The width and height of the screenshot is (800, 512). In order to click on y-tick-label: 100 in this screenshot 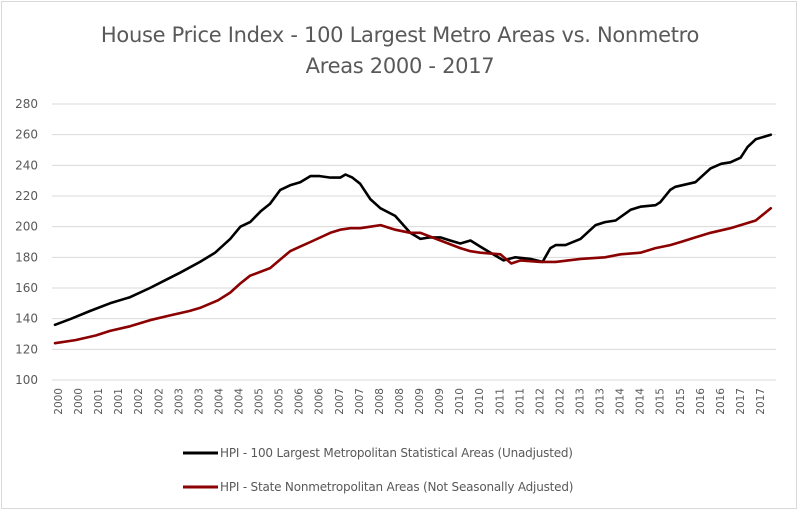, I will do `click(26, 380)`.